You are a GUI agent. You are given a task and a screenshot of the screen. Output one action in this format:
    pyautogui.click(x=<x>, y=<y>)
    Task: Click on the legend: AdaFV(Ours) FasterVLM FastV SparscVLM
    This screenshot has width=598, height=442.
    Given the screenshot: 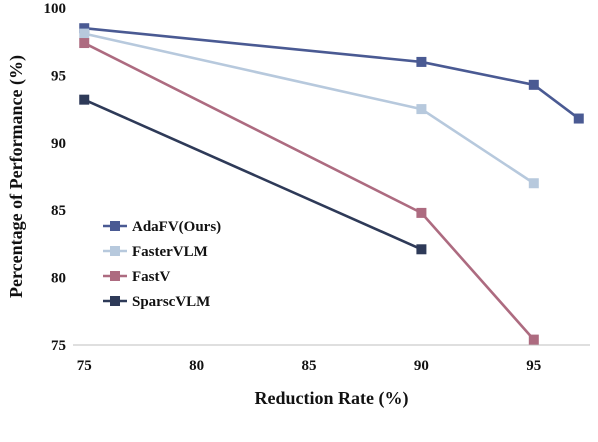 What is the action you would take?
    pyautogui.click(x=162, y=264)
    